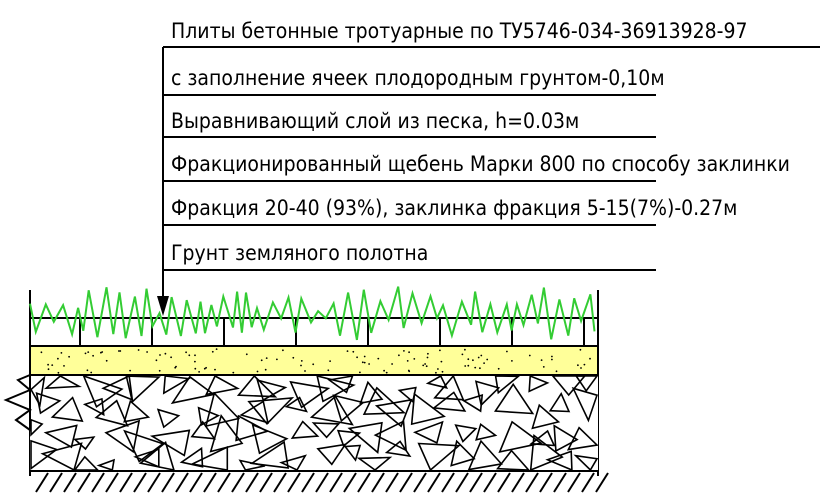 The image size is (823, 494). What do you see at coordinates (163, 306) in the screenshot?
I see `leader-arrowhead` at bounding box center [163, 306].